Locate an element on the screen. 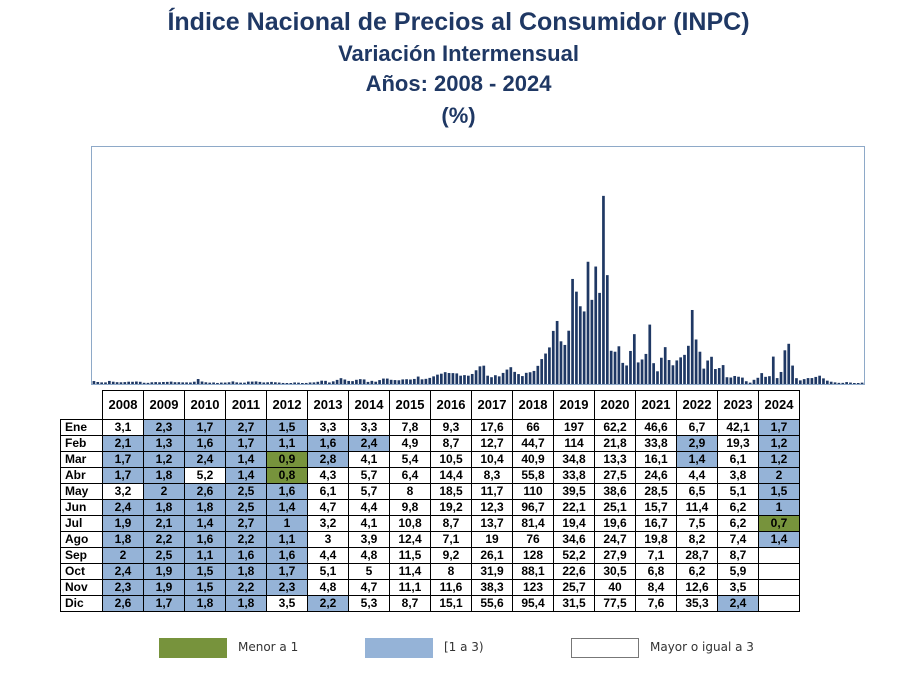  bar-may-2023 is located at coordinates (804, 381).